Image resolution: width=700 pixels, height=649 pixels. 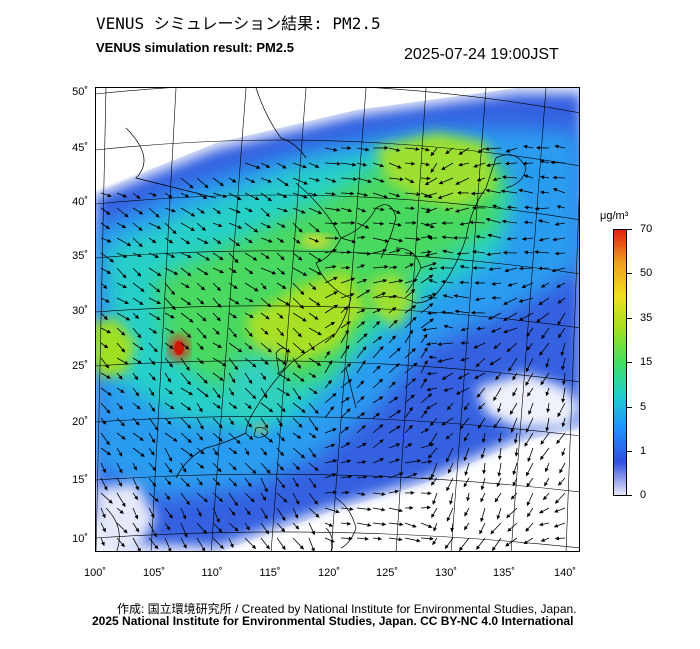 I want to click on lat-tick-25: 25˚, so click(x=80, y=366).